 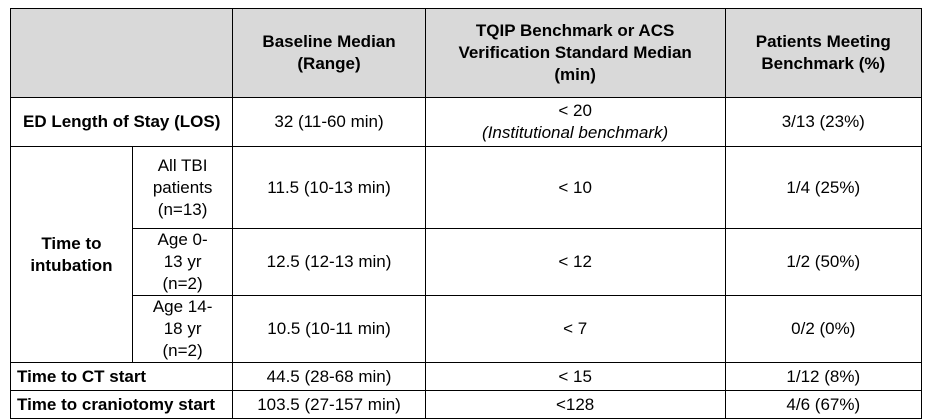 I want to click on cell: 1/2 (50%), so click(x=823, y=262).